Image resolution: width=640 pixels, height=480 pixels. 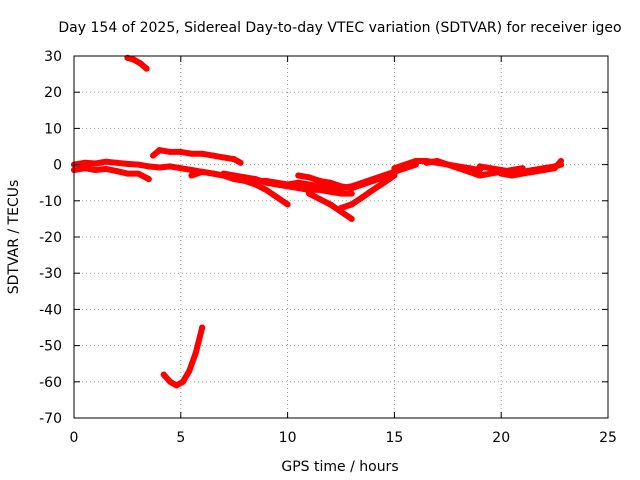 What do you see at coordinates (14, 237) in the screenshot?
I see `y-axis-label: SDTVAR / TECUs` at bounding box center [14, 237].